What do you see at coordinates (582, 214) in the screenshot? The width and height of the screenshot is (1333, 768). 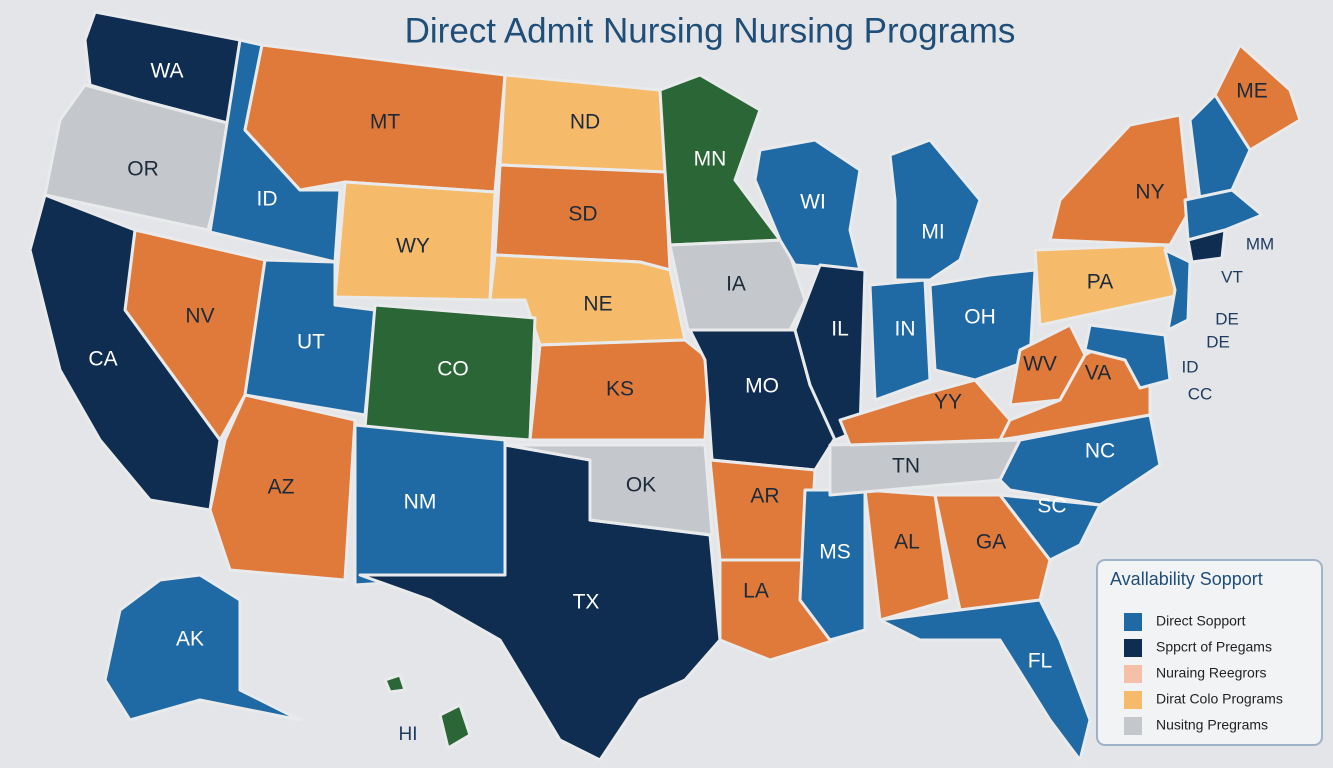 I see `state-label: SD` at bounding box center [582, 214].